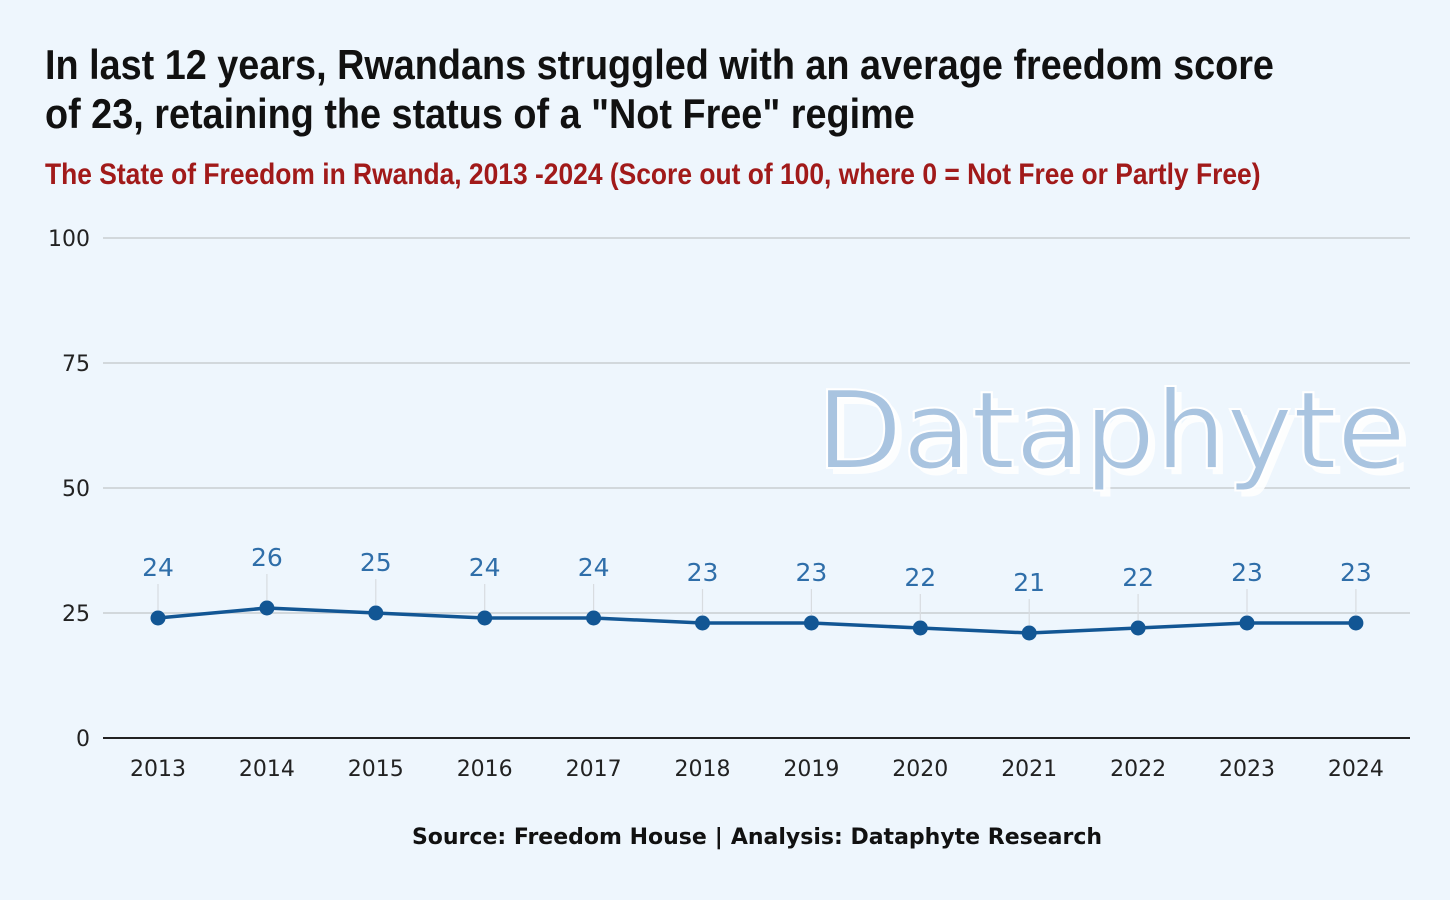  I want to click on analysis-label: Analysis: Dataphyte Research, so click(916, 837).